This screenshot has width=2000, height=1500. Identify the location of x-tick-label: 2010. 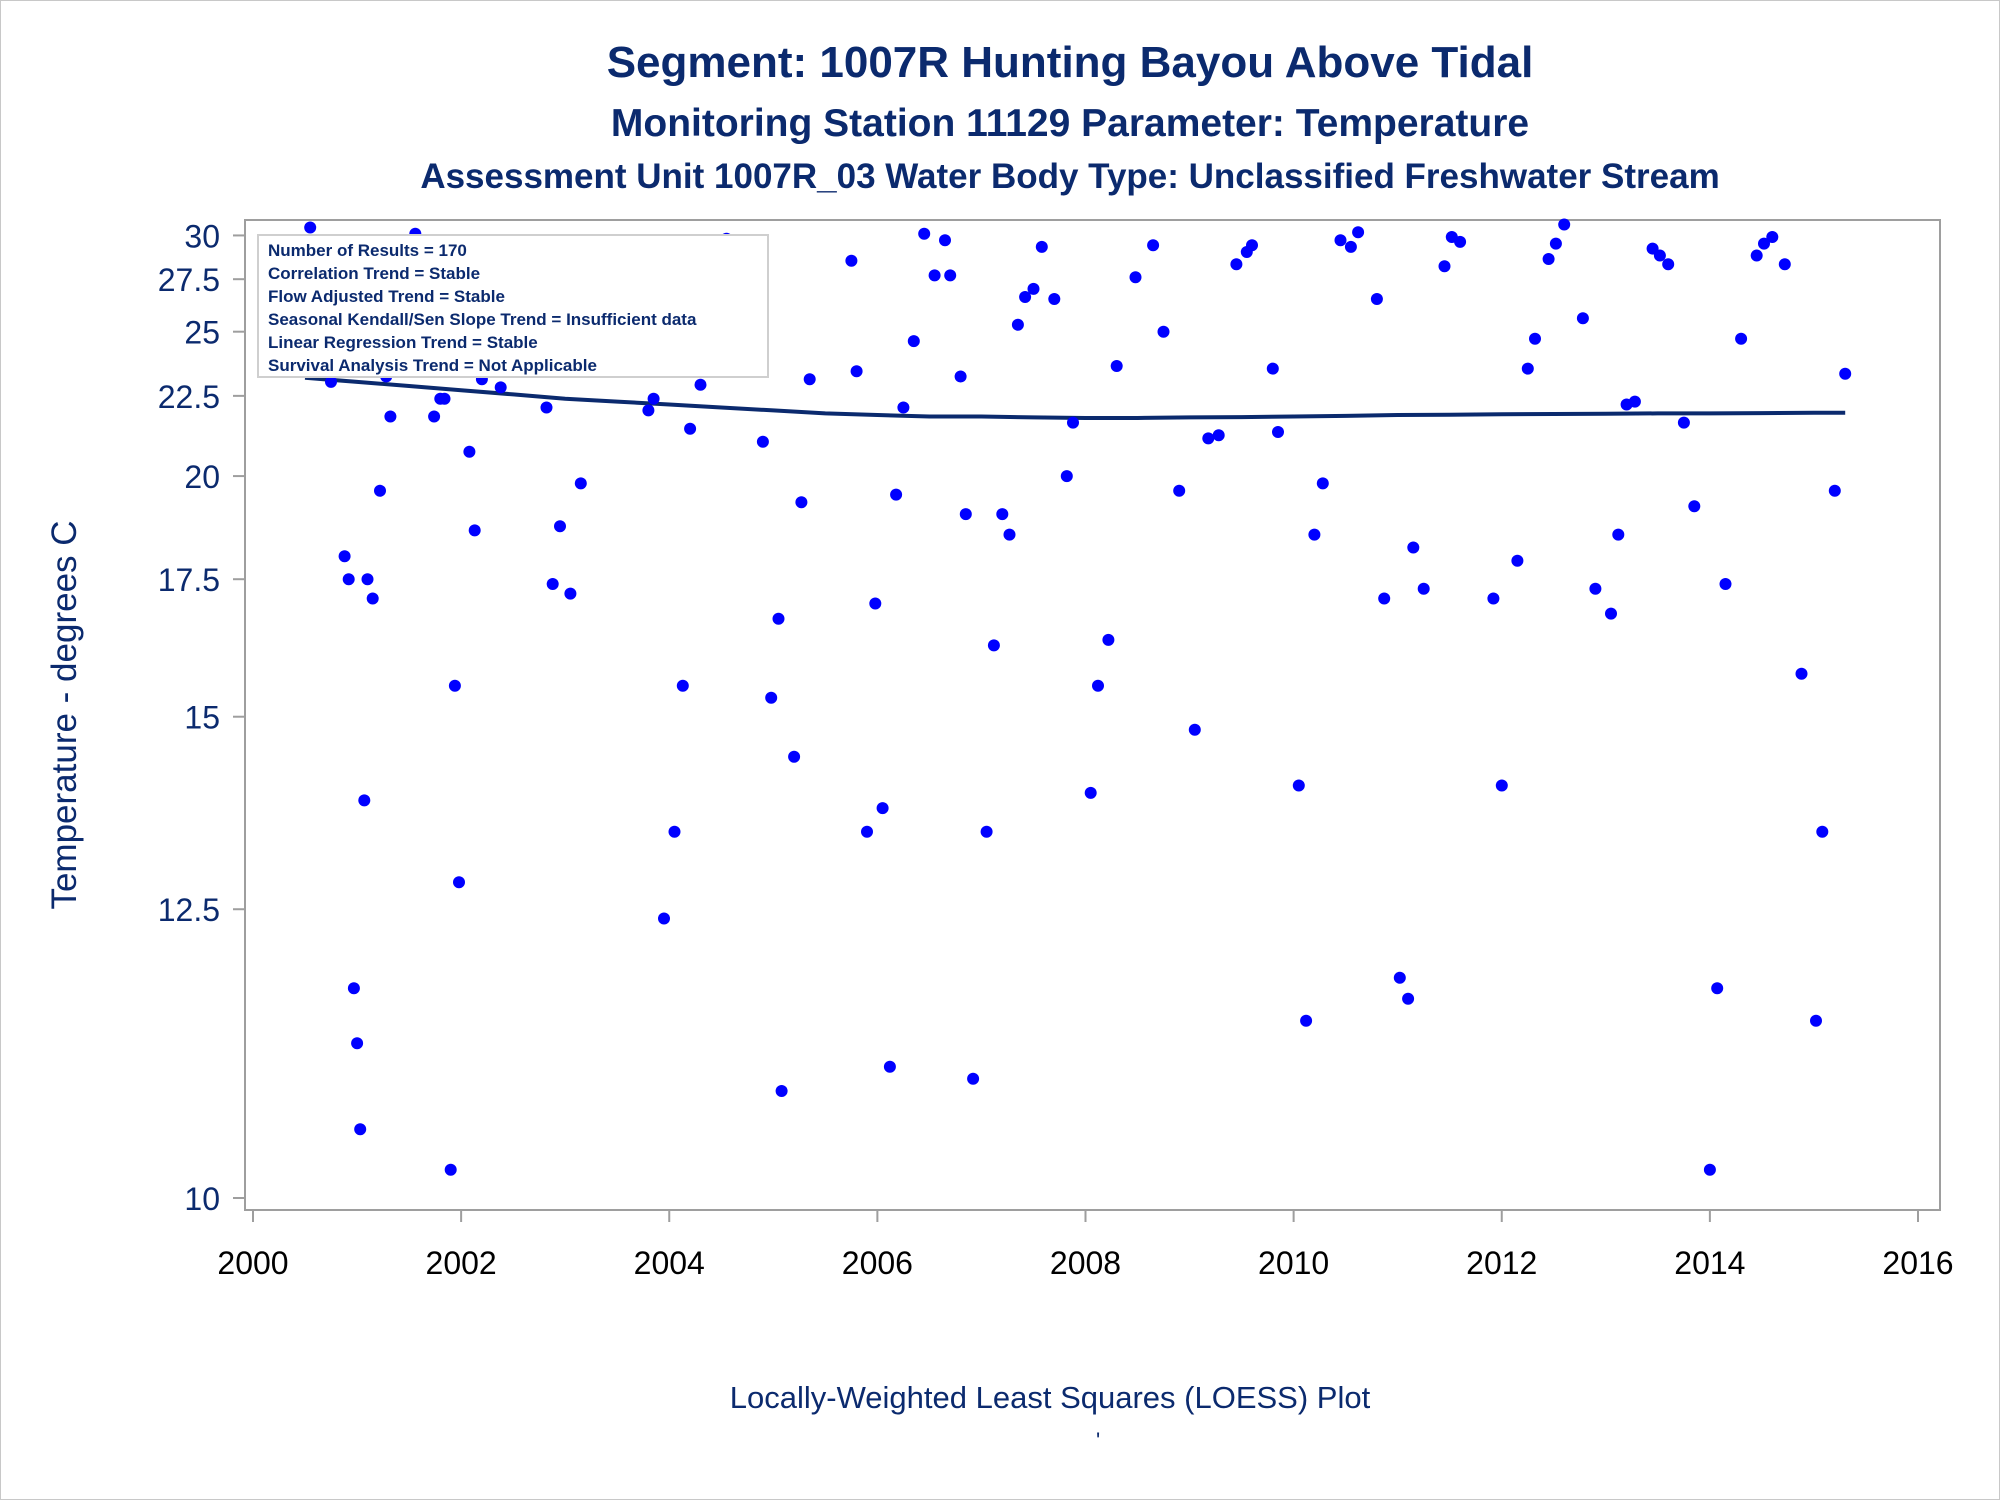
(1293, 1263).